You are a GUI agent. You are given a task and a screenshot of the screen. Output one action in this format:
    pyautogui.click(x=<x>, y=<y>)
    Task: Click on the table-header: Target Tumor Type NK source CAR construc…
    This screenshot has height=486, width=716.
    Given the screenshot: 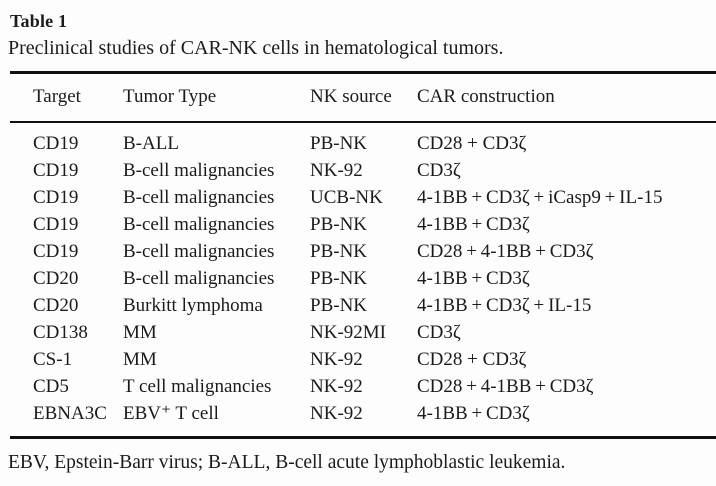 What is the action you would take?
    pyautogui.click(x=363, y=97)
    